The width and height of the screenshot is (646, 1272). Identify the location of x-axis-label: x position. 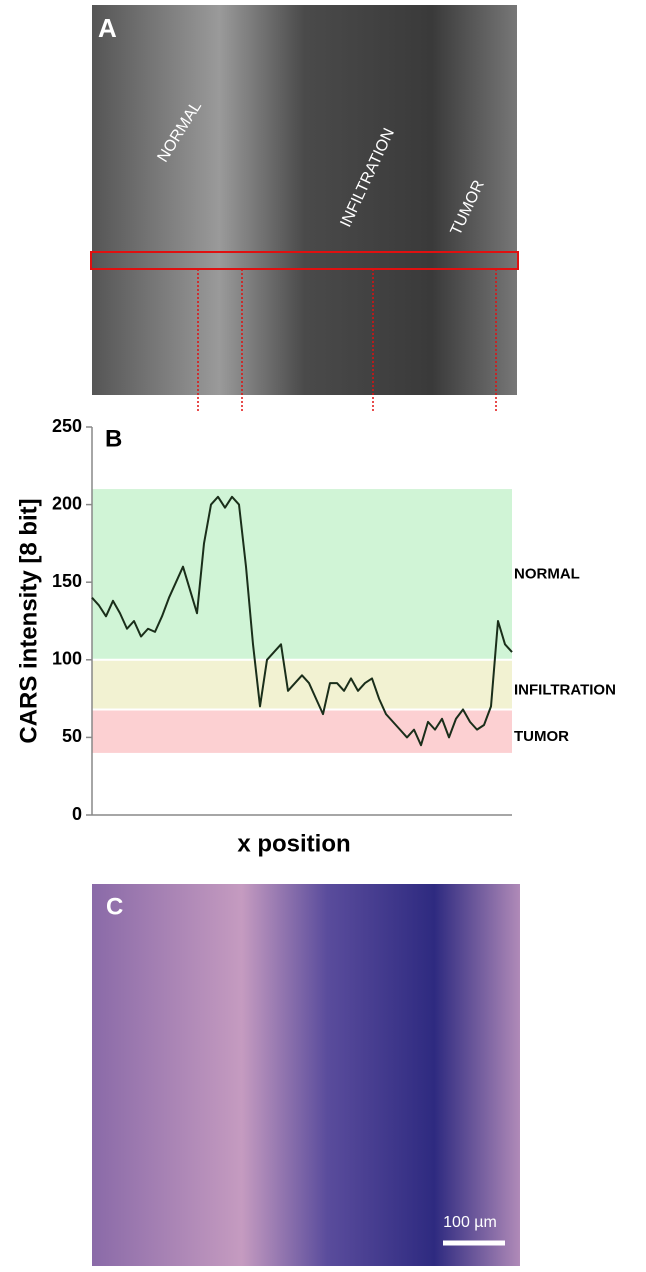
(293, 843).